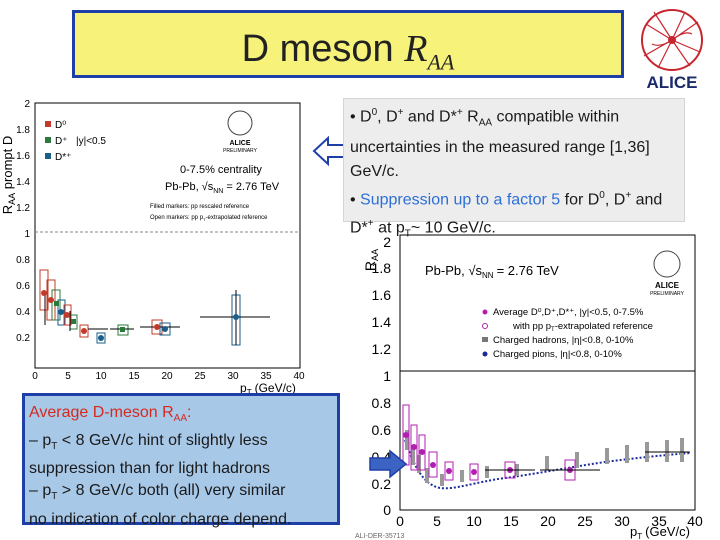 Image resolution: width=720 pixels, height=540 pixels. I want to click on pions-curve, so click(547, 464).